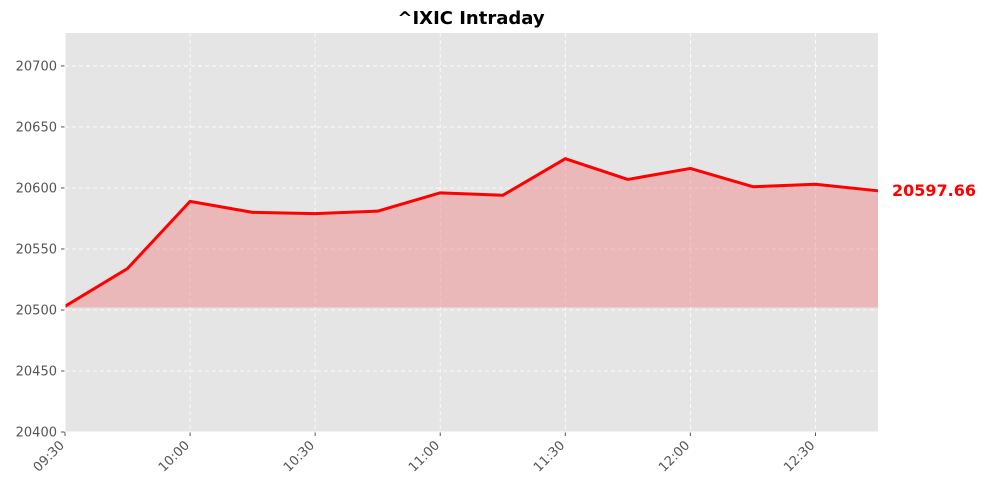 This screenshot has height=490, width=989. Describe the element at coordinates (470, 18) in the screenshot. I see `chart-title: ^IXIC Intraday` at that location.